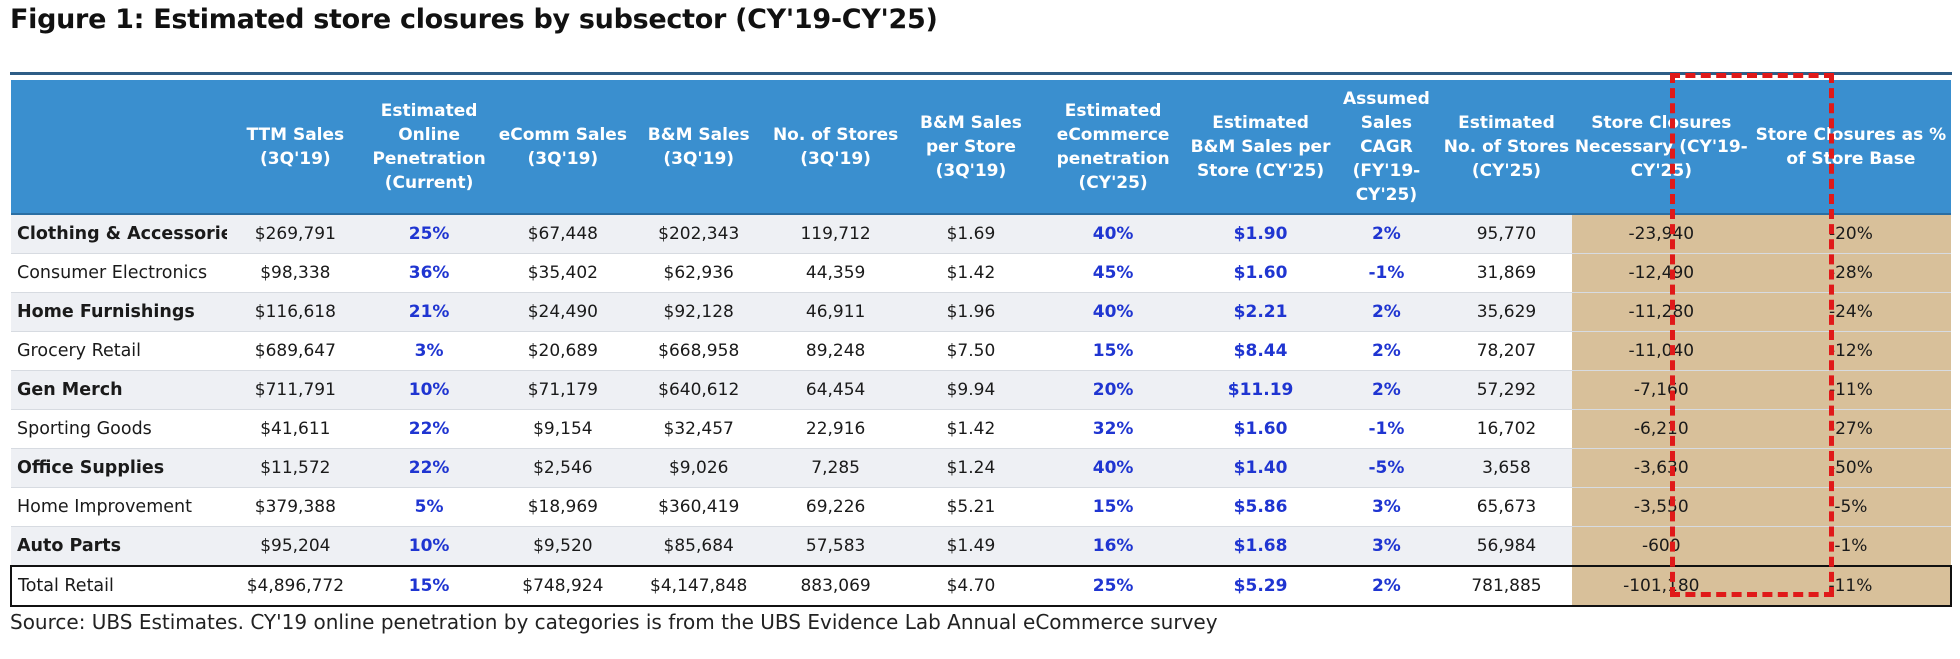  What do you see at coordinates (1506, 429) in the screenshot?
I see `cell-stores-cy25: 16,702` at bounding box center [1506, 429].